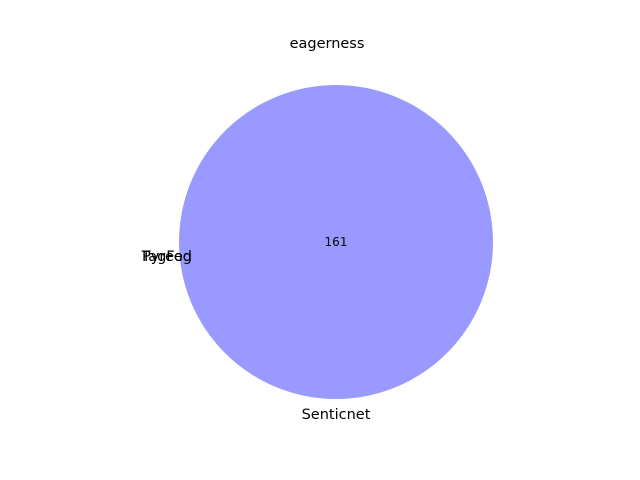 Image resolution: width=640 pixels, height=480 pixels. What do you see at coordinates (336, 415) in the screenshot?
I see `set-label-senticnet: Senticnet` at bounding box center [336, 415].